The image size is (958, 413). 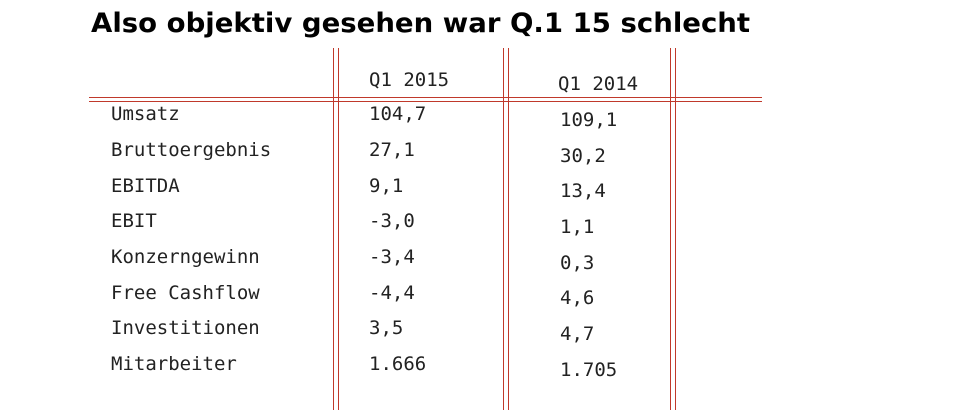 I want to click on column-divider-2a, so click(x=503, y=229).